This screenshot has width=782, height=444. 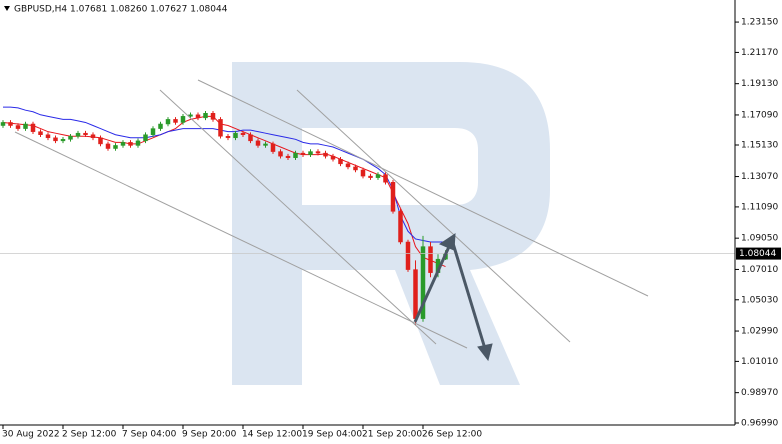 I want to click on x-tick-label: 30 Aug 2022, so click(x=31, y=435).